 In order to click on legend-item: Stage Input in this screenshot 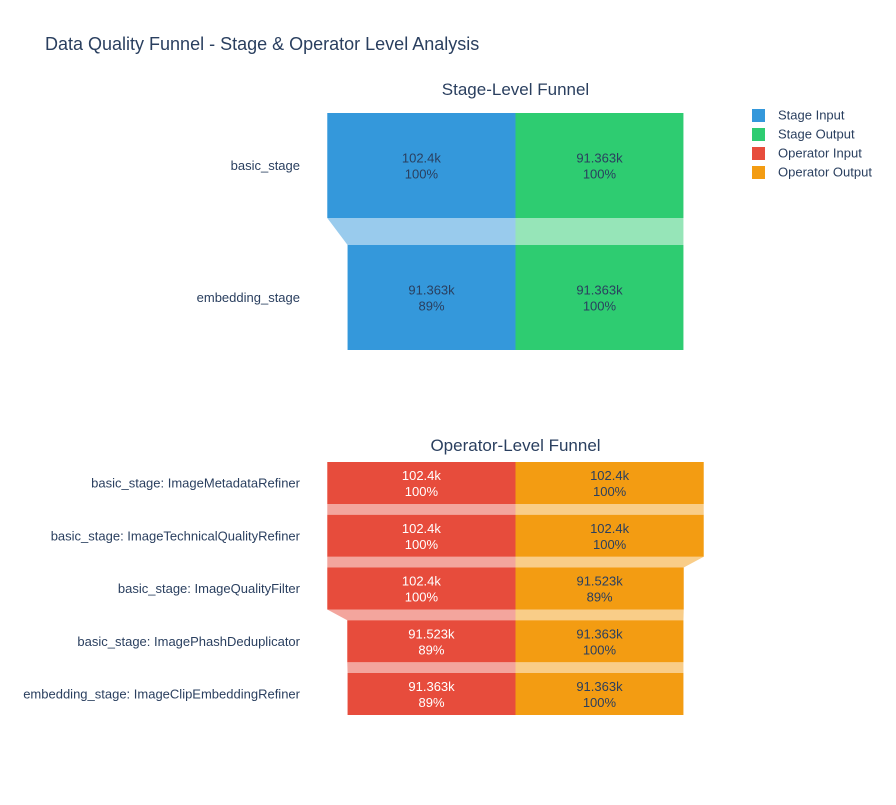, I will do `click(798, 115)`.